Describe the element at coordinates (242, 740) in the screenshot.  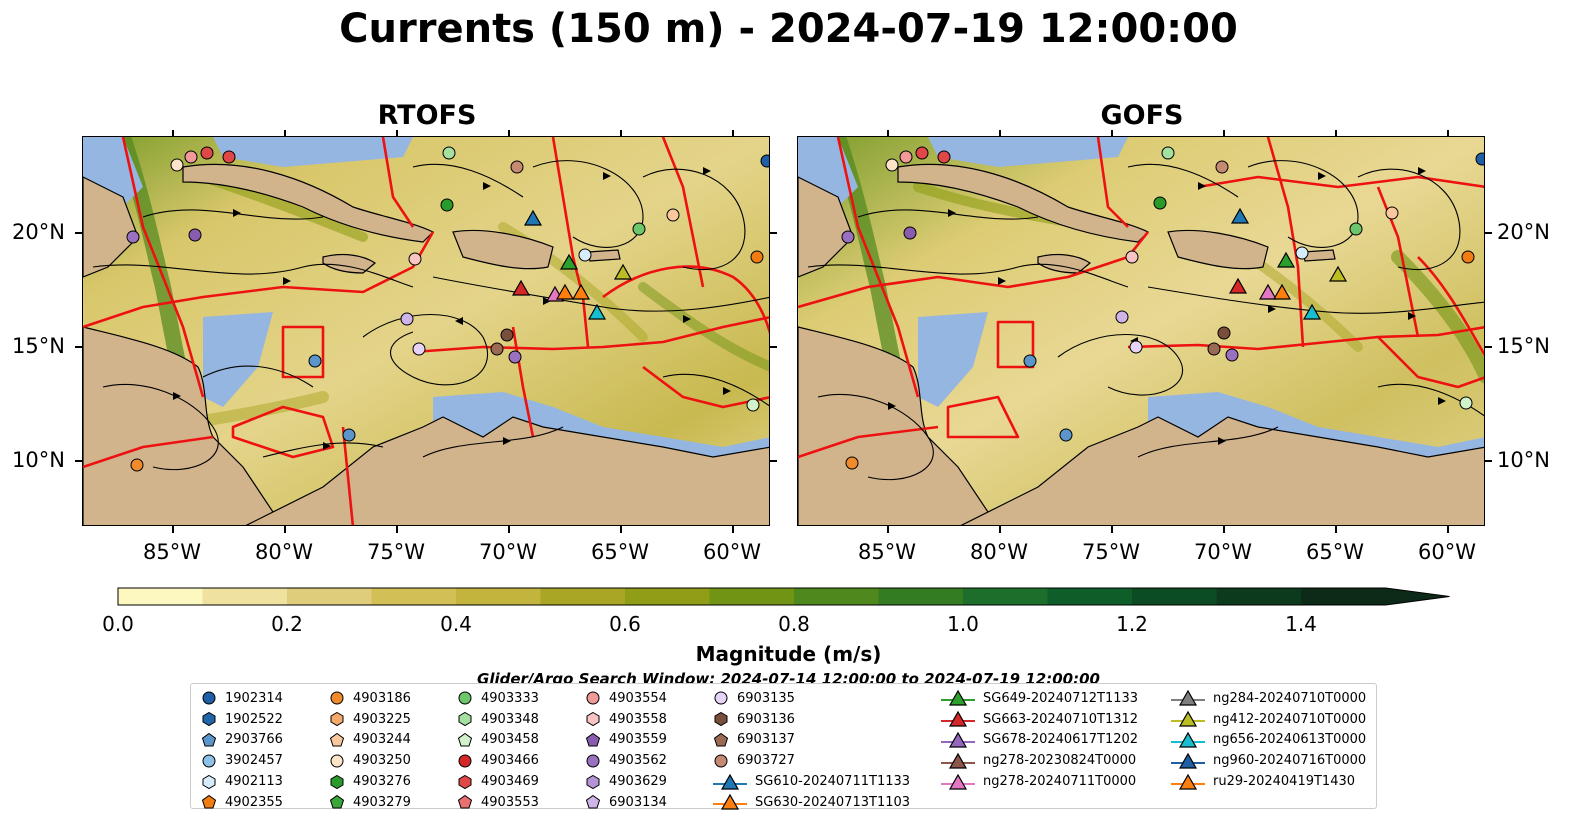
I see `legend-item: 2903766` at that location.